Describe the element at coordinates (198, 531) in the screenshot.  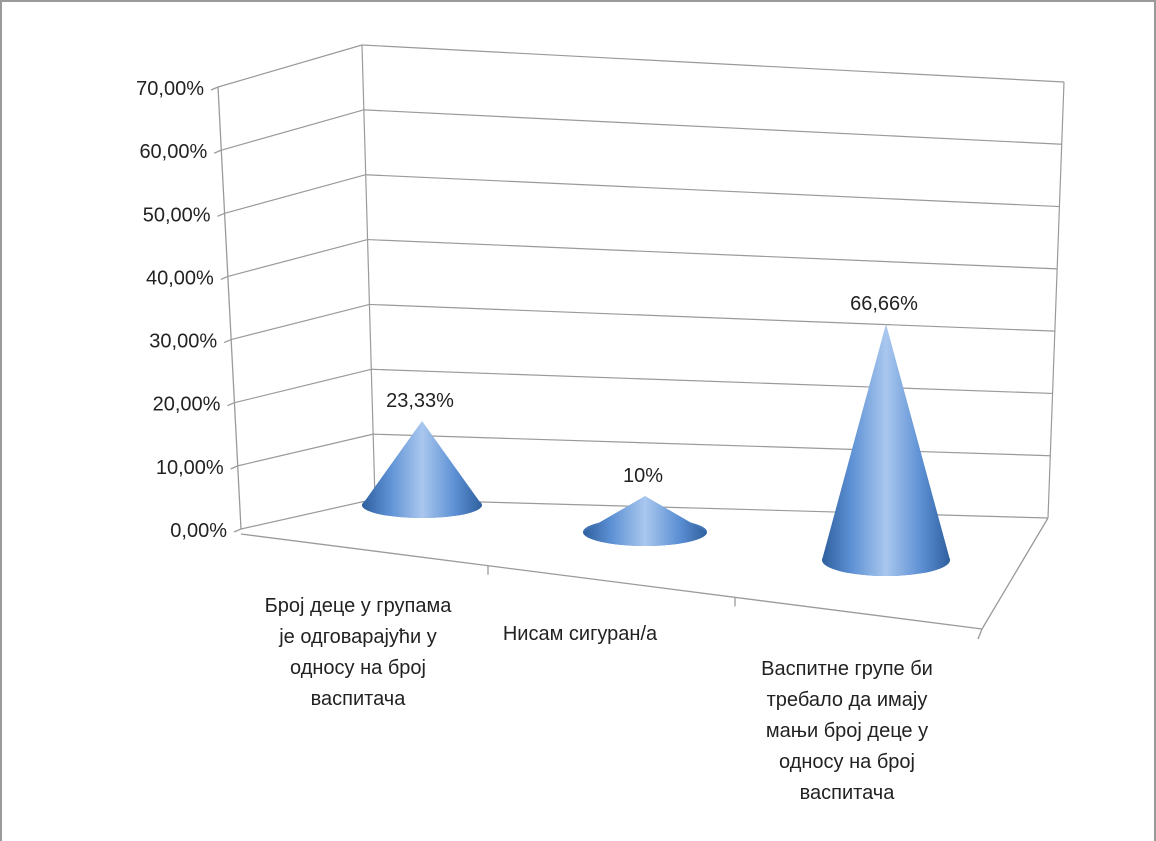
I see `y-tick-label: 0,00%` at that location.